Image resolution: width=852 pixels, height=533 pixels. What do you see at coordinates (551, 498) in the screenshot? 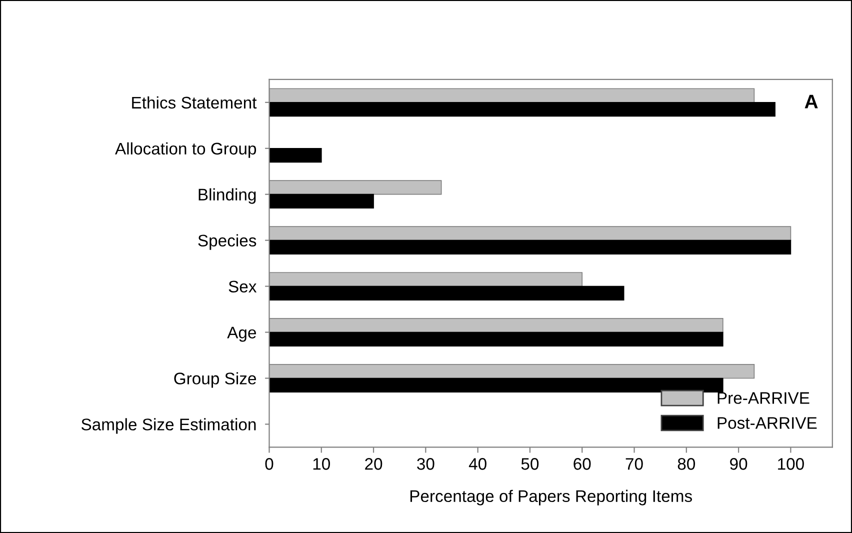
I see `x-axis-title: Percentage of Papers Reporting Items` at bounding box center [551, 498].